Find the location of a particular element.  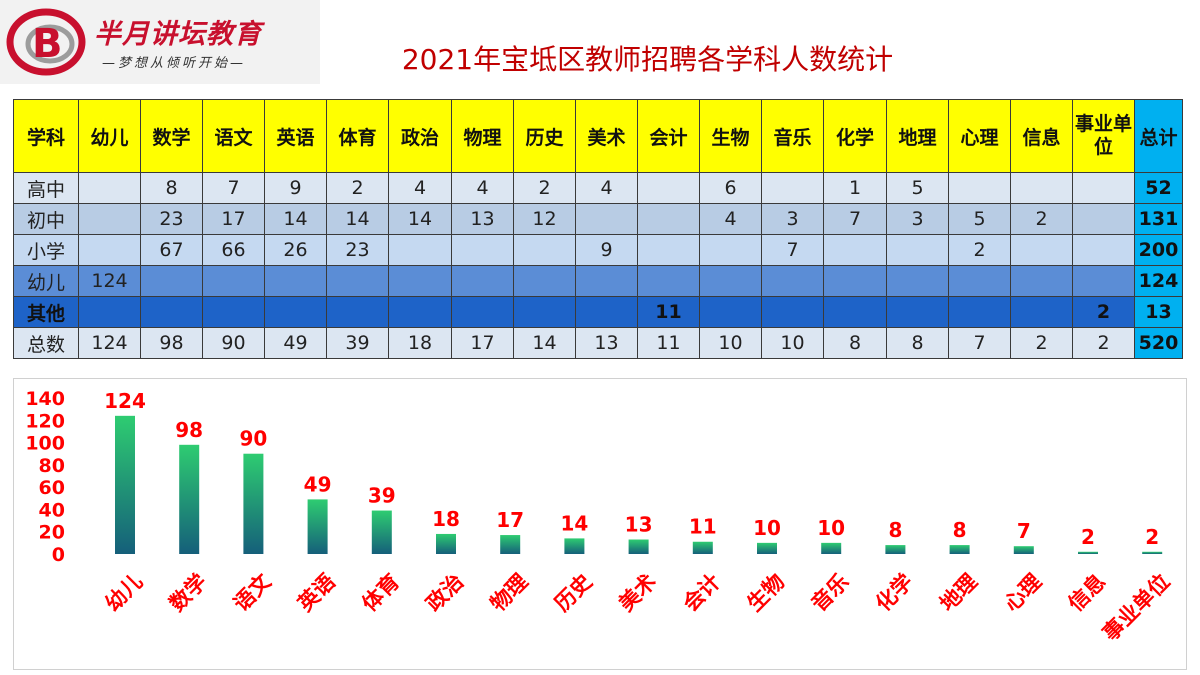

table-row: 初中 23 17 14 14 14 13 12 4 3 7 3 5 2 131 is located at coordinates (598, 219).